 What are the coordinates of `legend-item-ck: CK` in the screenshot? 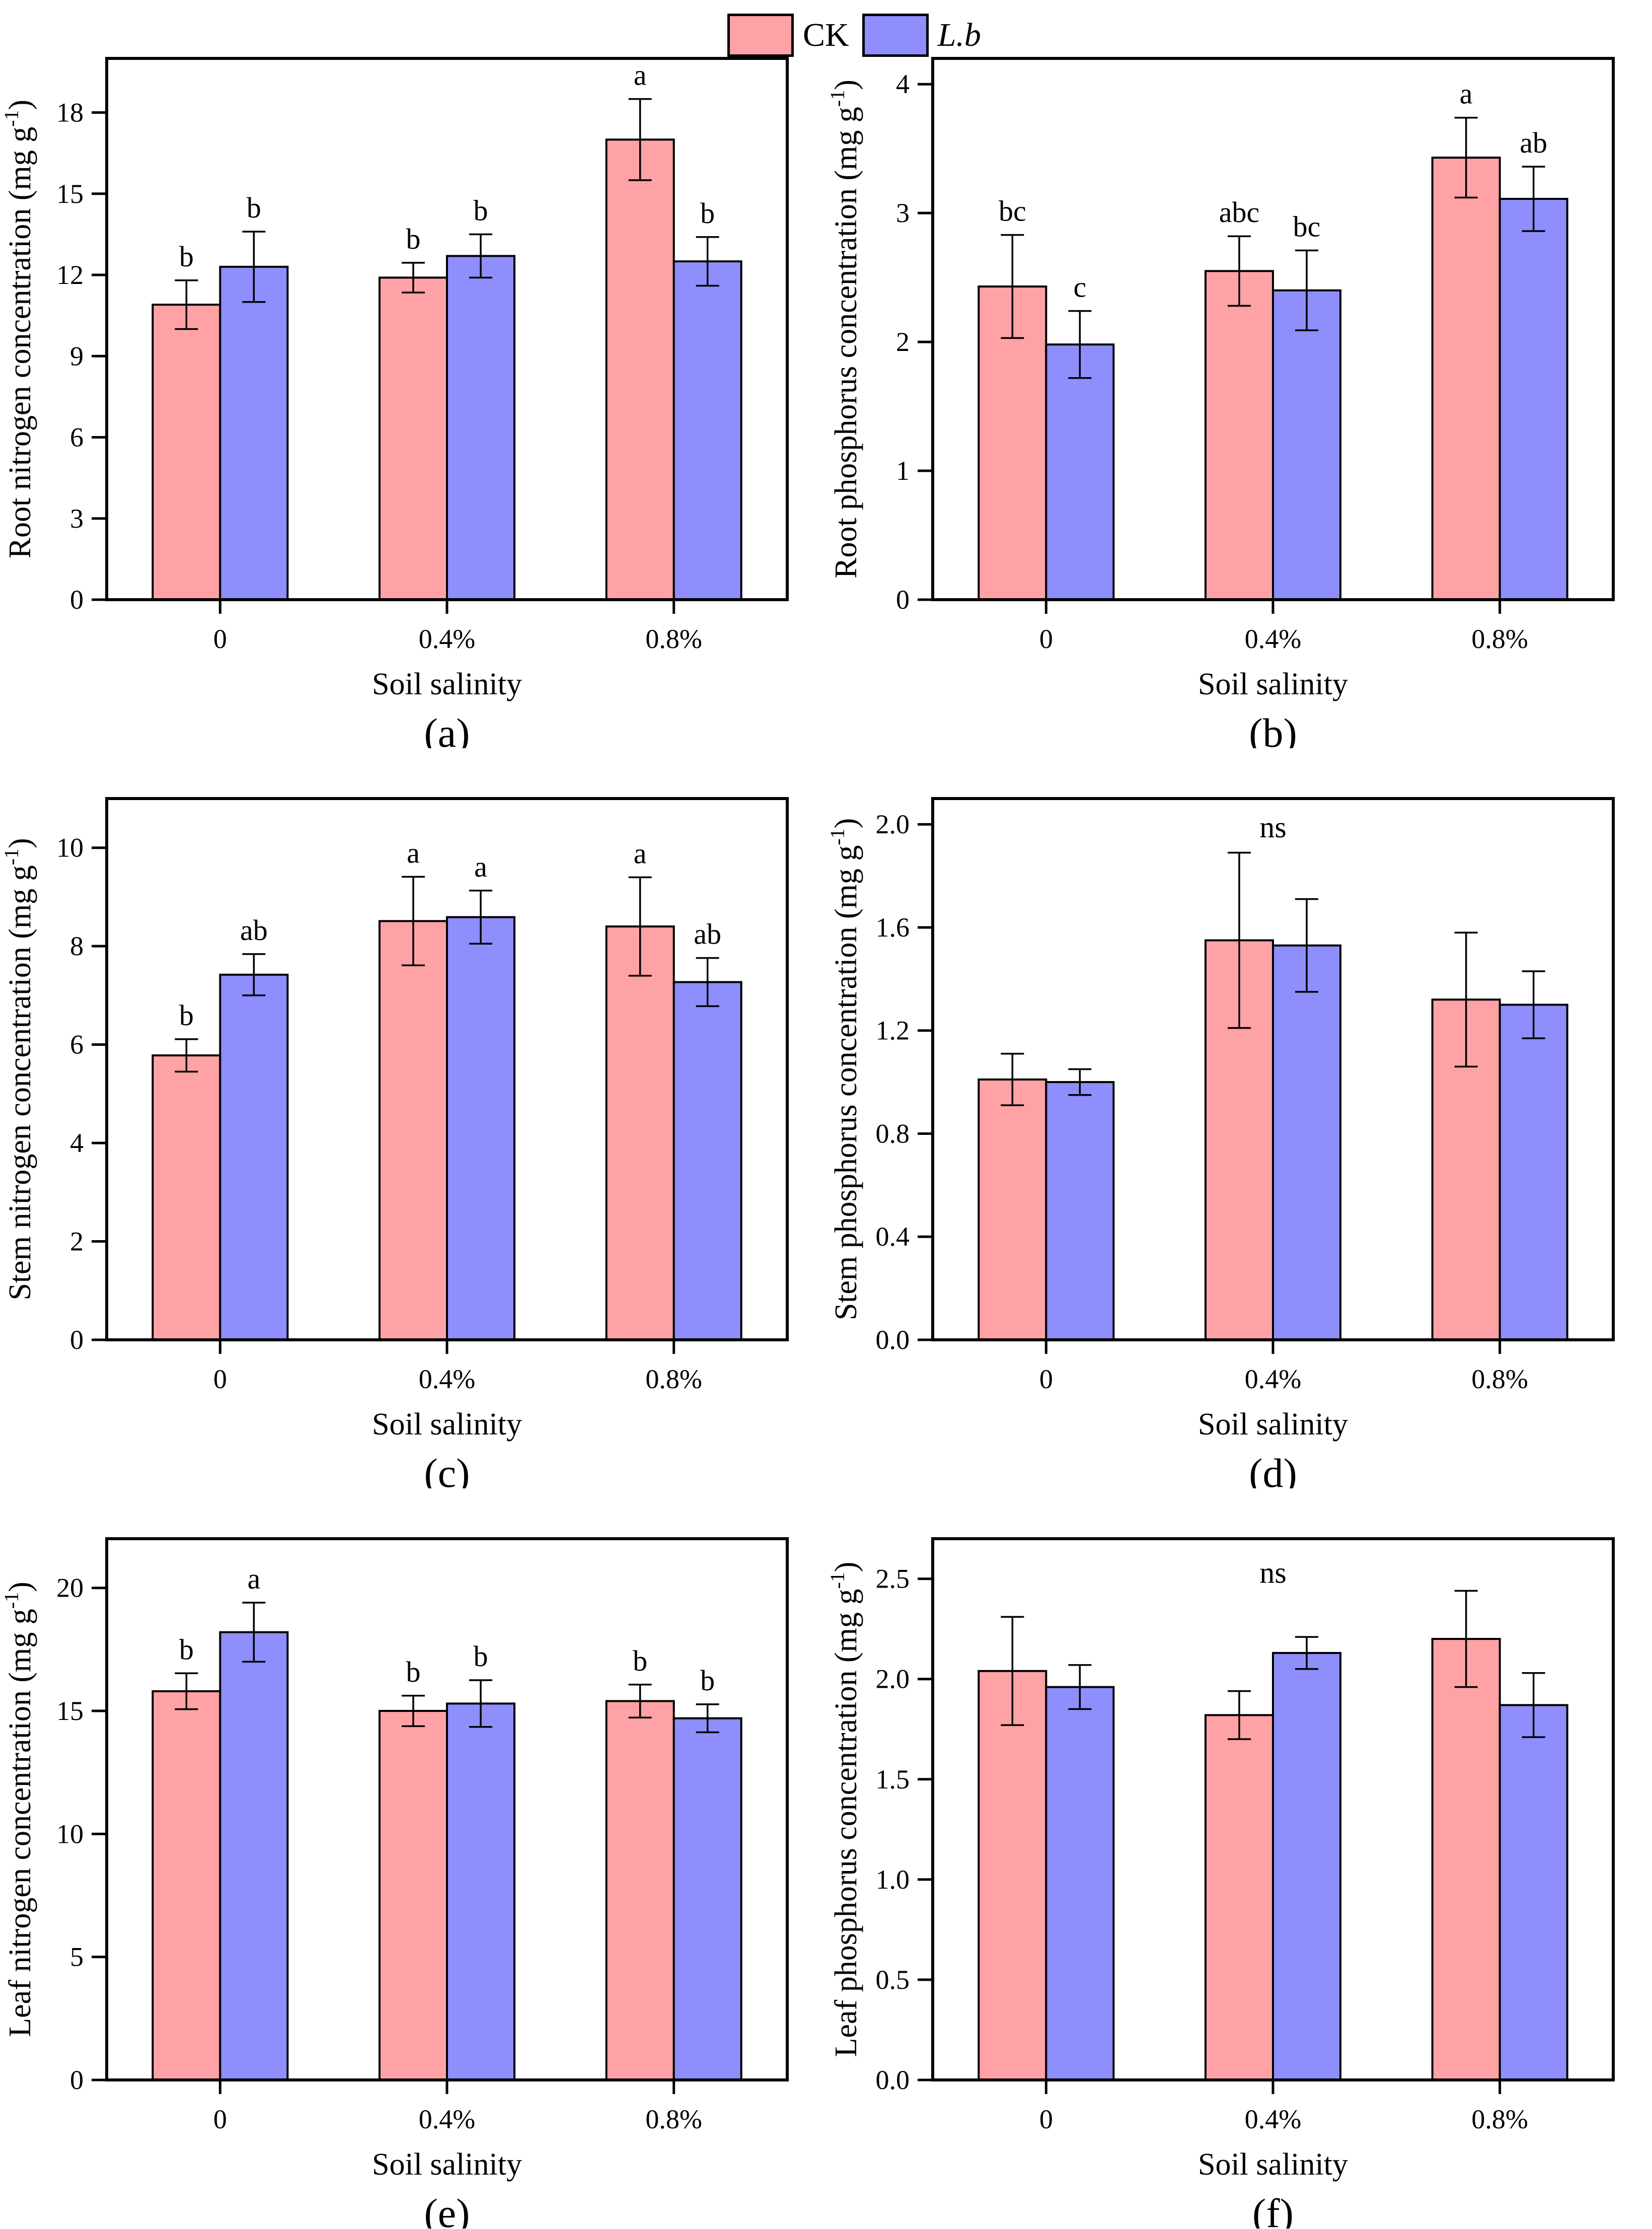 It's located at (788, 35).